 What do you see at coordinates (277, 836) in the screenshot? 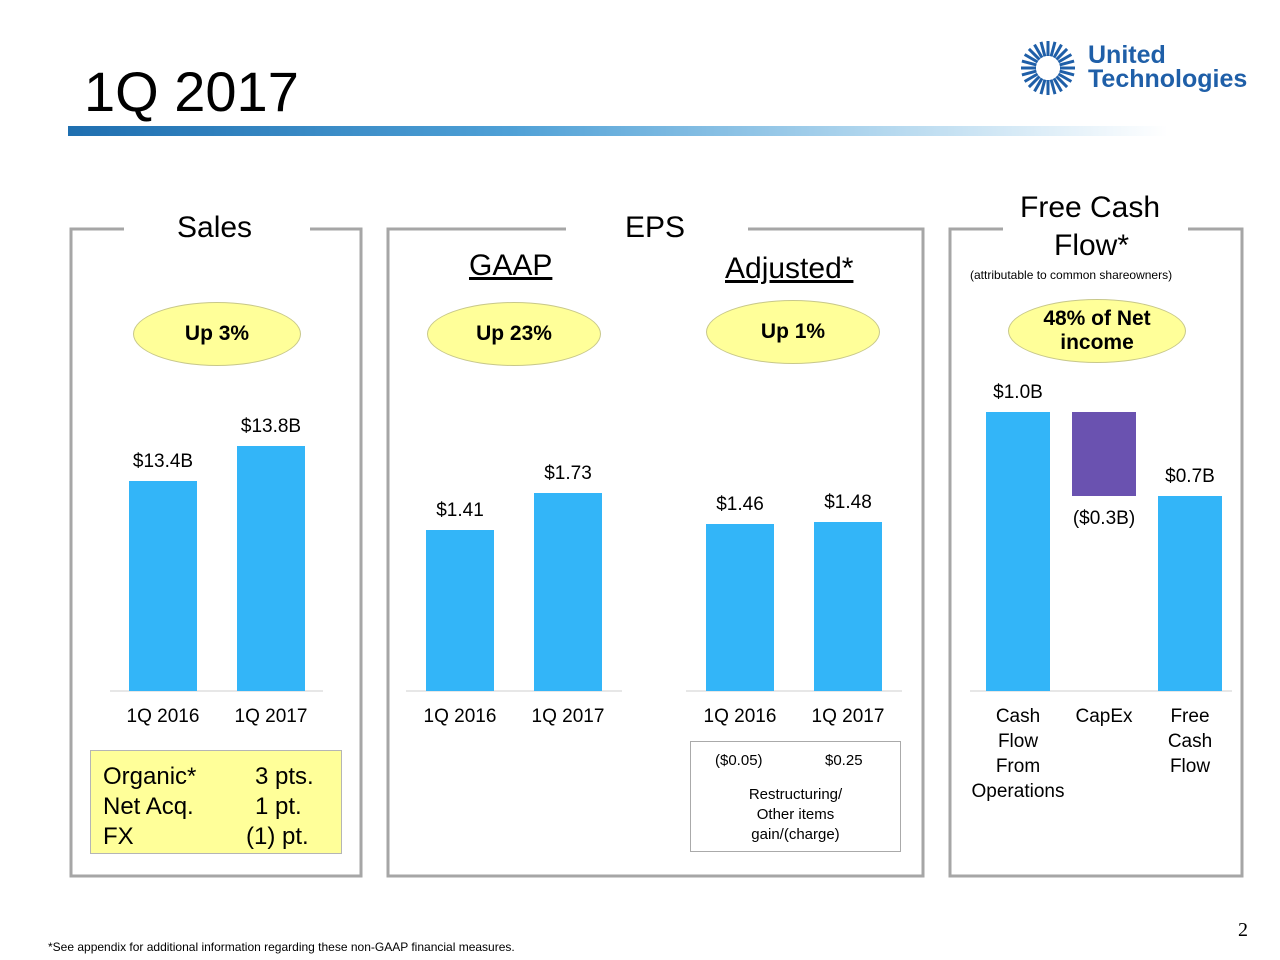
I see `breakdown-value-fx: (1) pt.` at bounding box center [277, 836].